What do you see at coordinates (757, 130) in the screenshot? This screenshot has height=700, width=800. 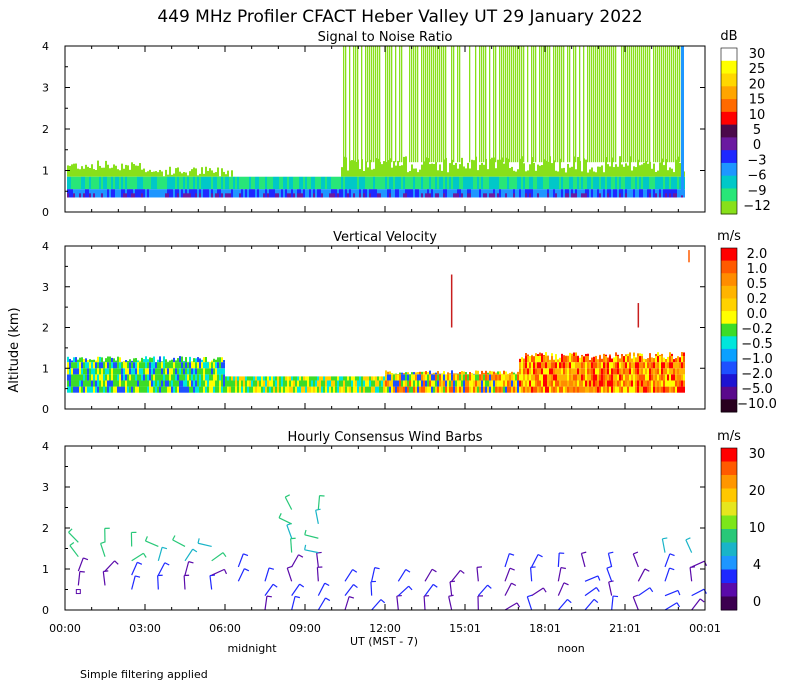 I see `colorbar-label: 5` at bounding box center [757, 130].